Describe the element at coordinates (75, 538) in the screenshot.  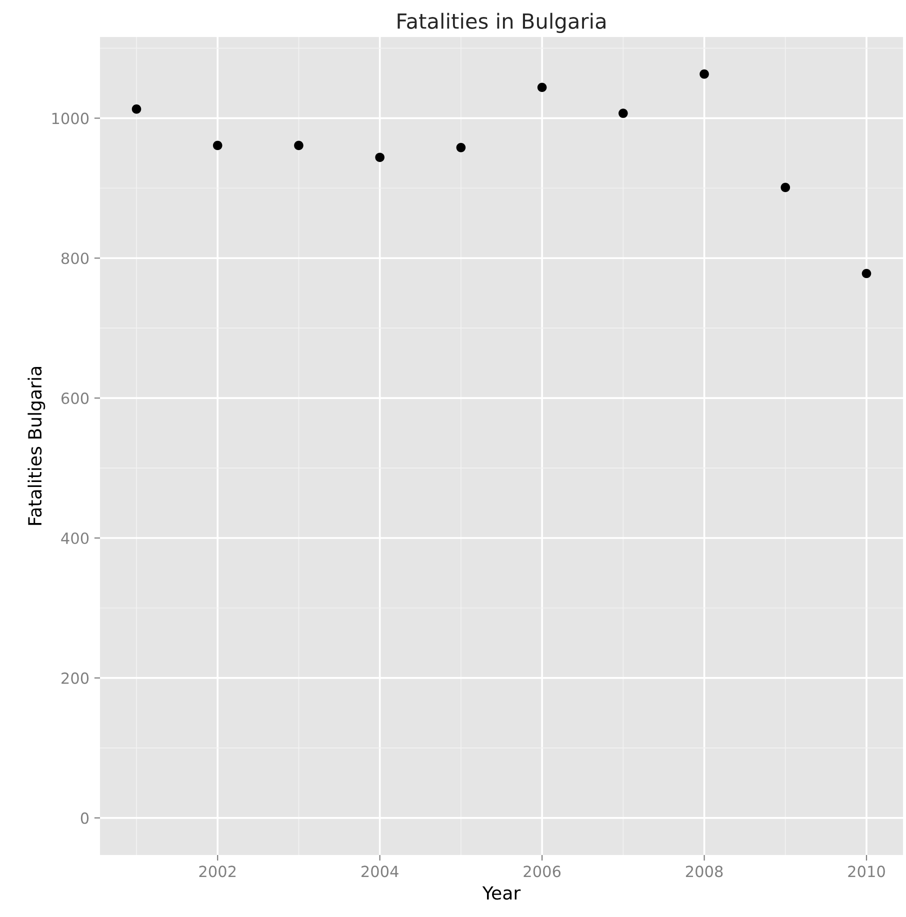
I see `y-tick-label: 400` at that location.